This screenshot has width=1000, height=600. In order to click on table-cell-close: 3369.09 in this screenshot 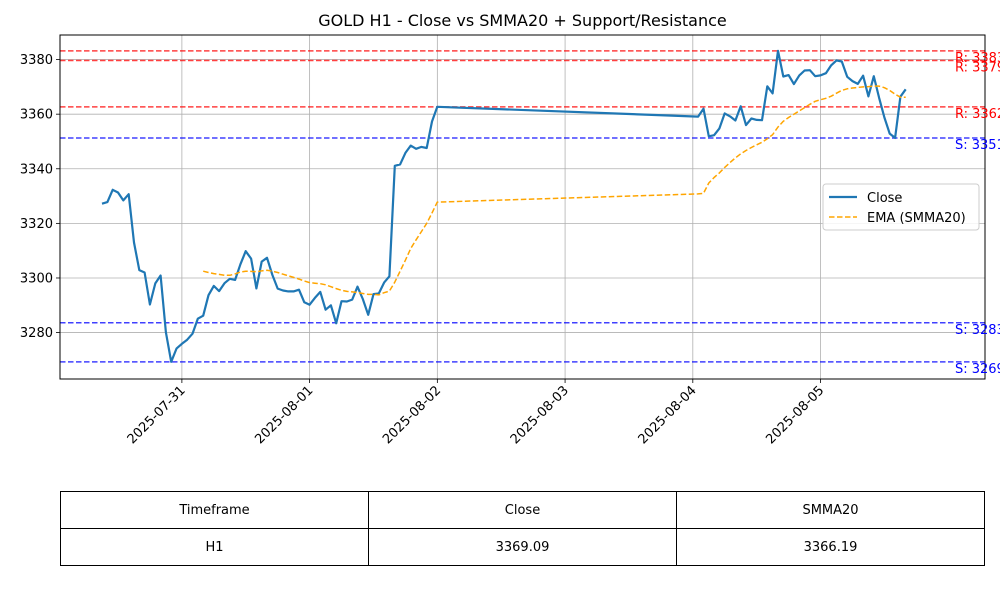, I will do `click(522, 547)`.